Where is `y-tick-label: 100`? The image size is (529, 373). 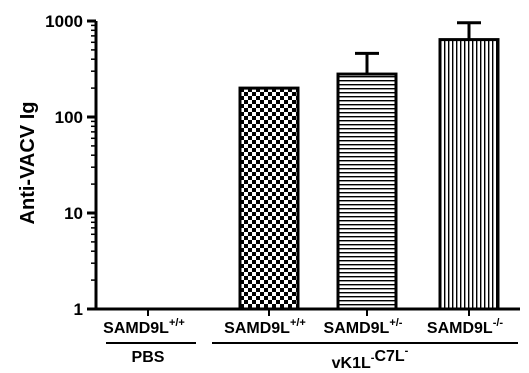
y-tick-label: 100 is located at coordinates (69, 117).